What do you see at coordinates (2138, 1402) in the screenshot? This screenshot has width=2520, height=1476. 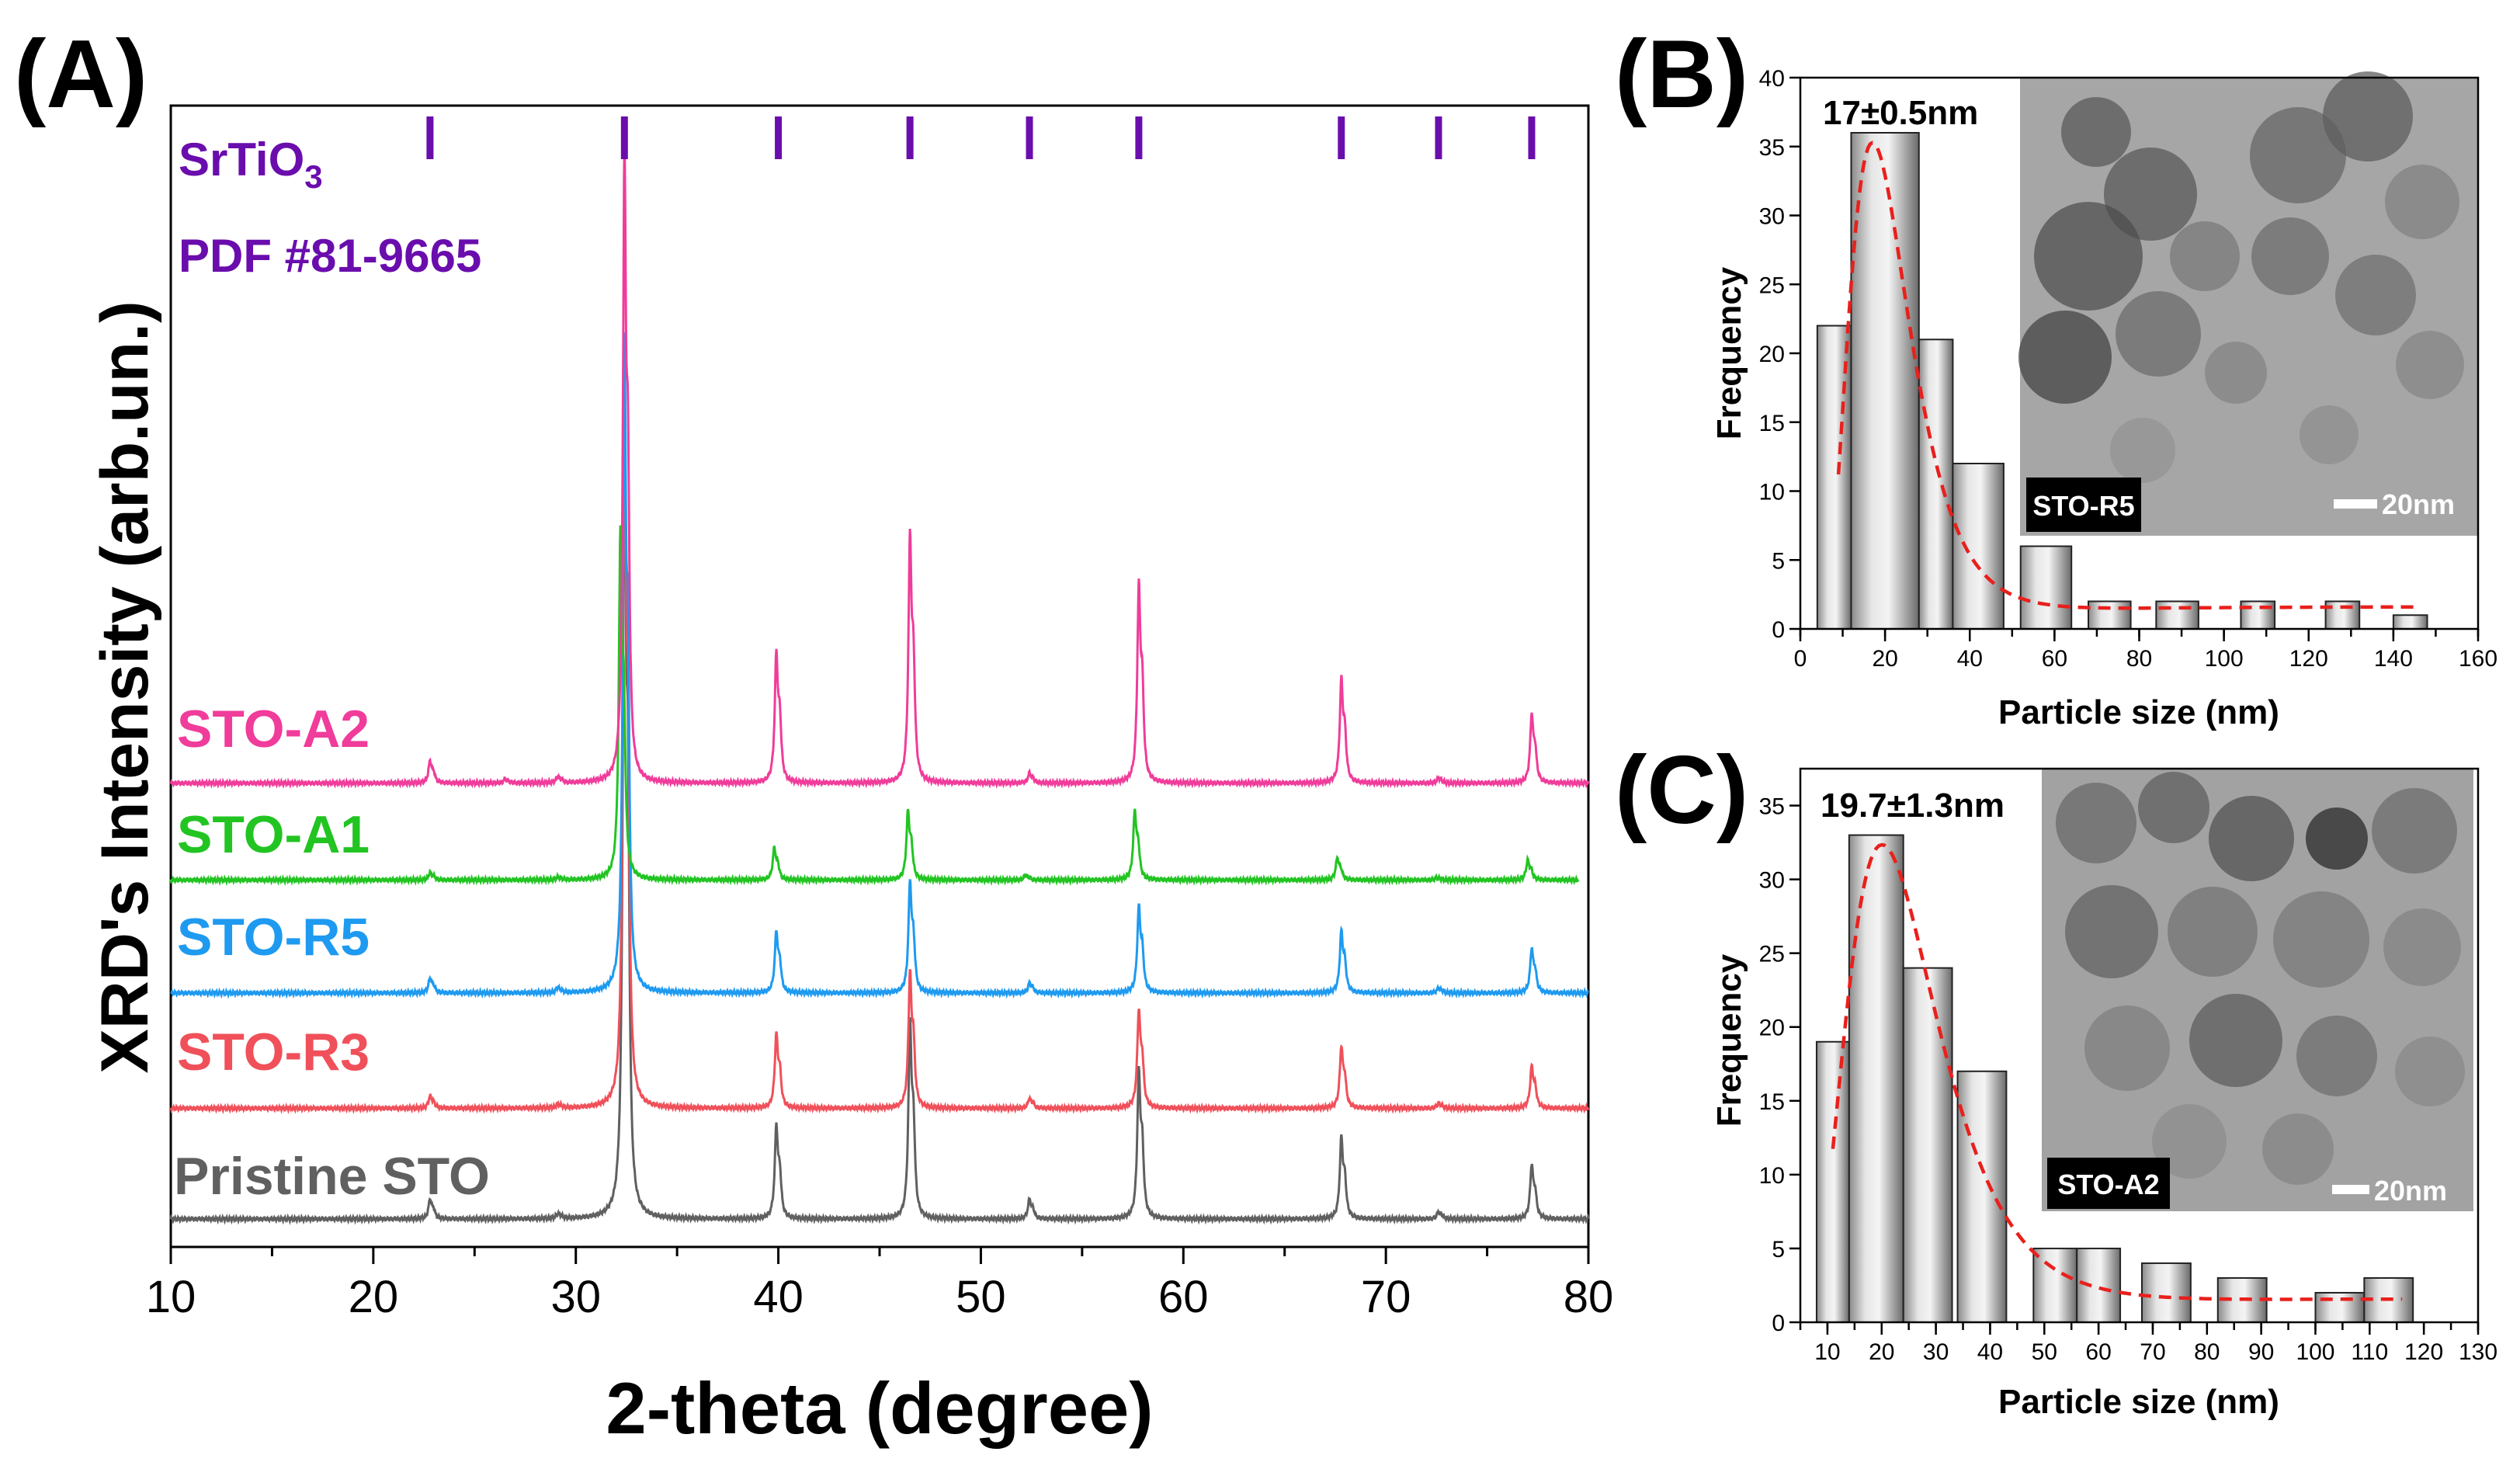 I see `panel-c-x-axis-label: Particle size (nm)` at bounding box center [2138, 1402].